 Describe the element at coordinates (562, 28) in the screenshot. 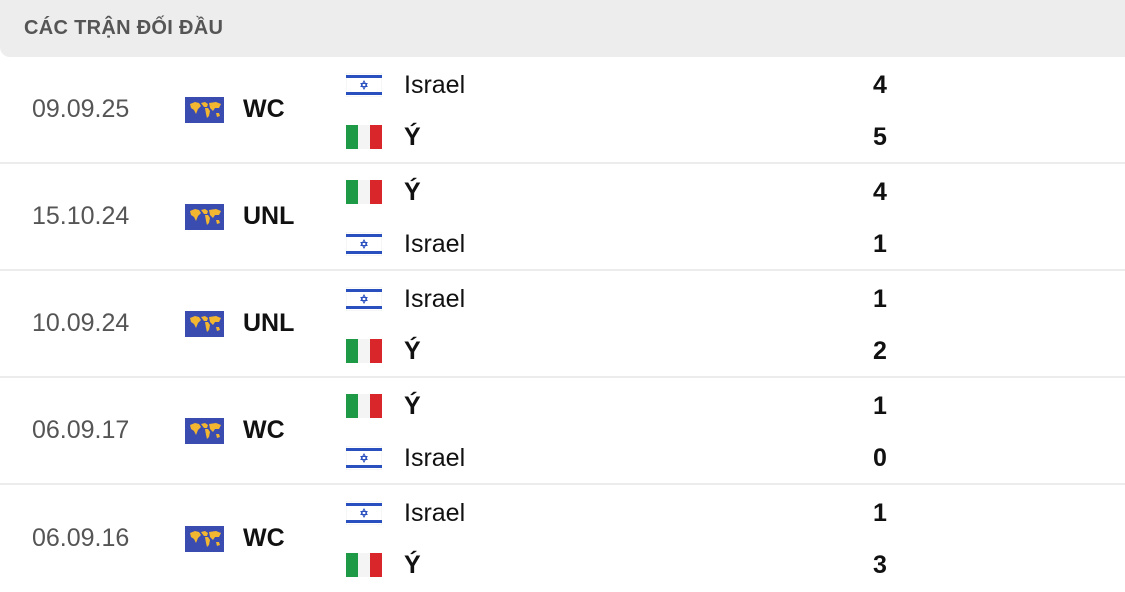

I see `section-header: CÁC TRẬN ĐỐI ĐẦU` at that location.